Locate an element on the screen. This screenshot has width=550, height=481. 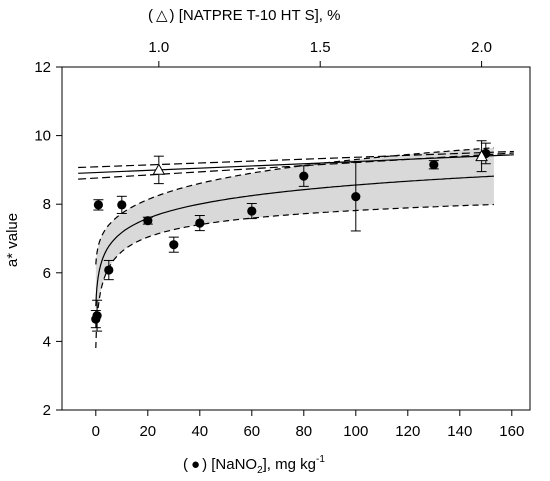
x-axis-title-prefix: ( is located at coordinates (185, 464).